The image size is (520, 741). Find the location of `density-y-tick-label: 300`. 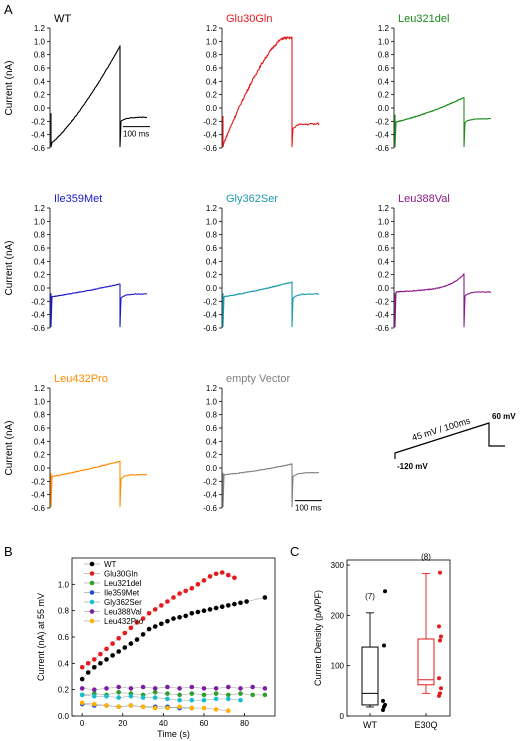

density-y-tick-label: 300 is located at coordinates (338, 565).